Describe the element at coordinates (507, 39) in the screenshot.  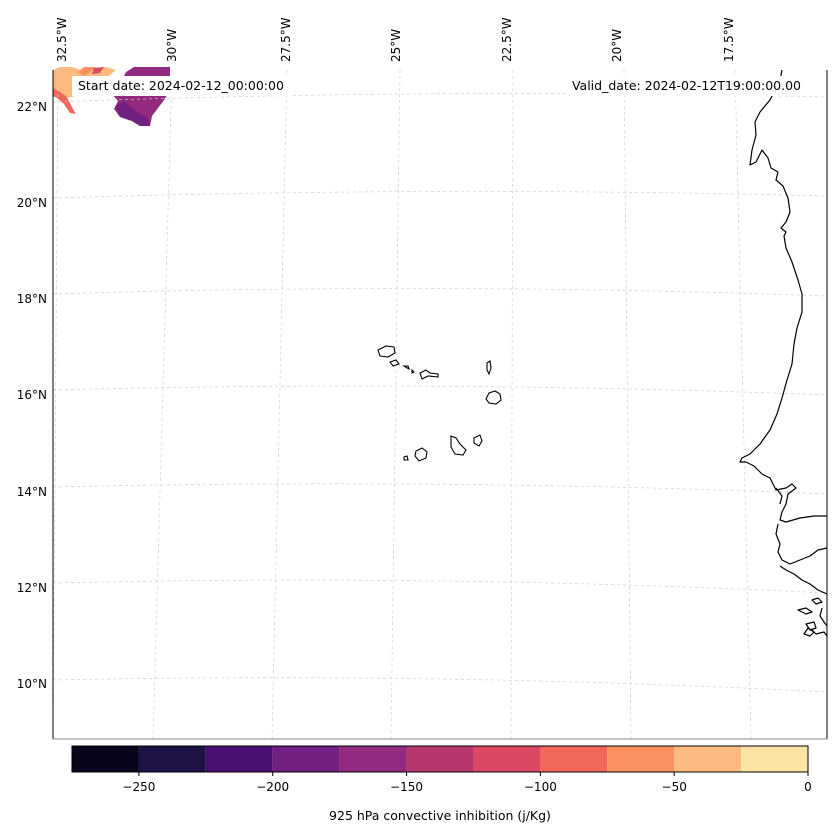
I see `lon-label: 22.5°W` at that location.